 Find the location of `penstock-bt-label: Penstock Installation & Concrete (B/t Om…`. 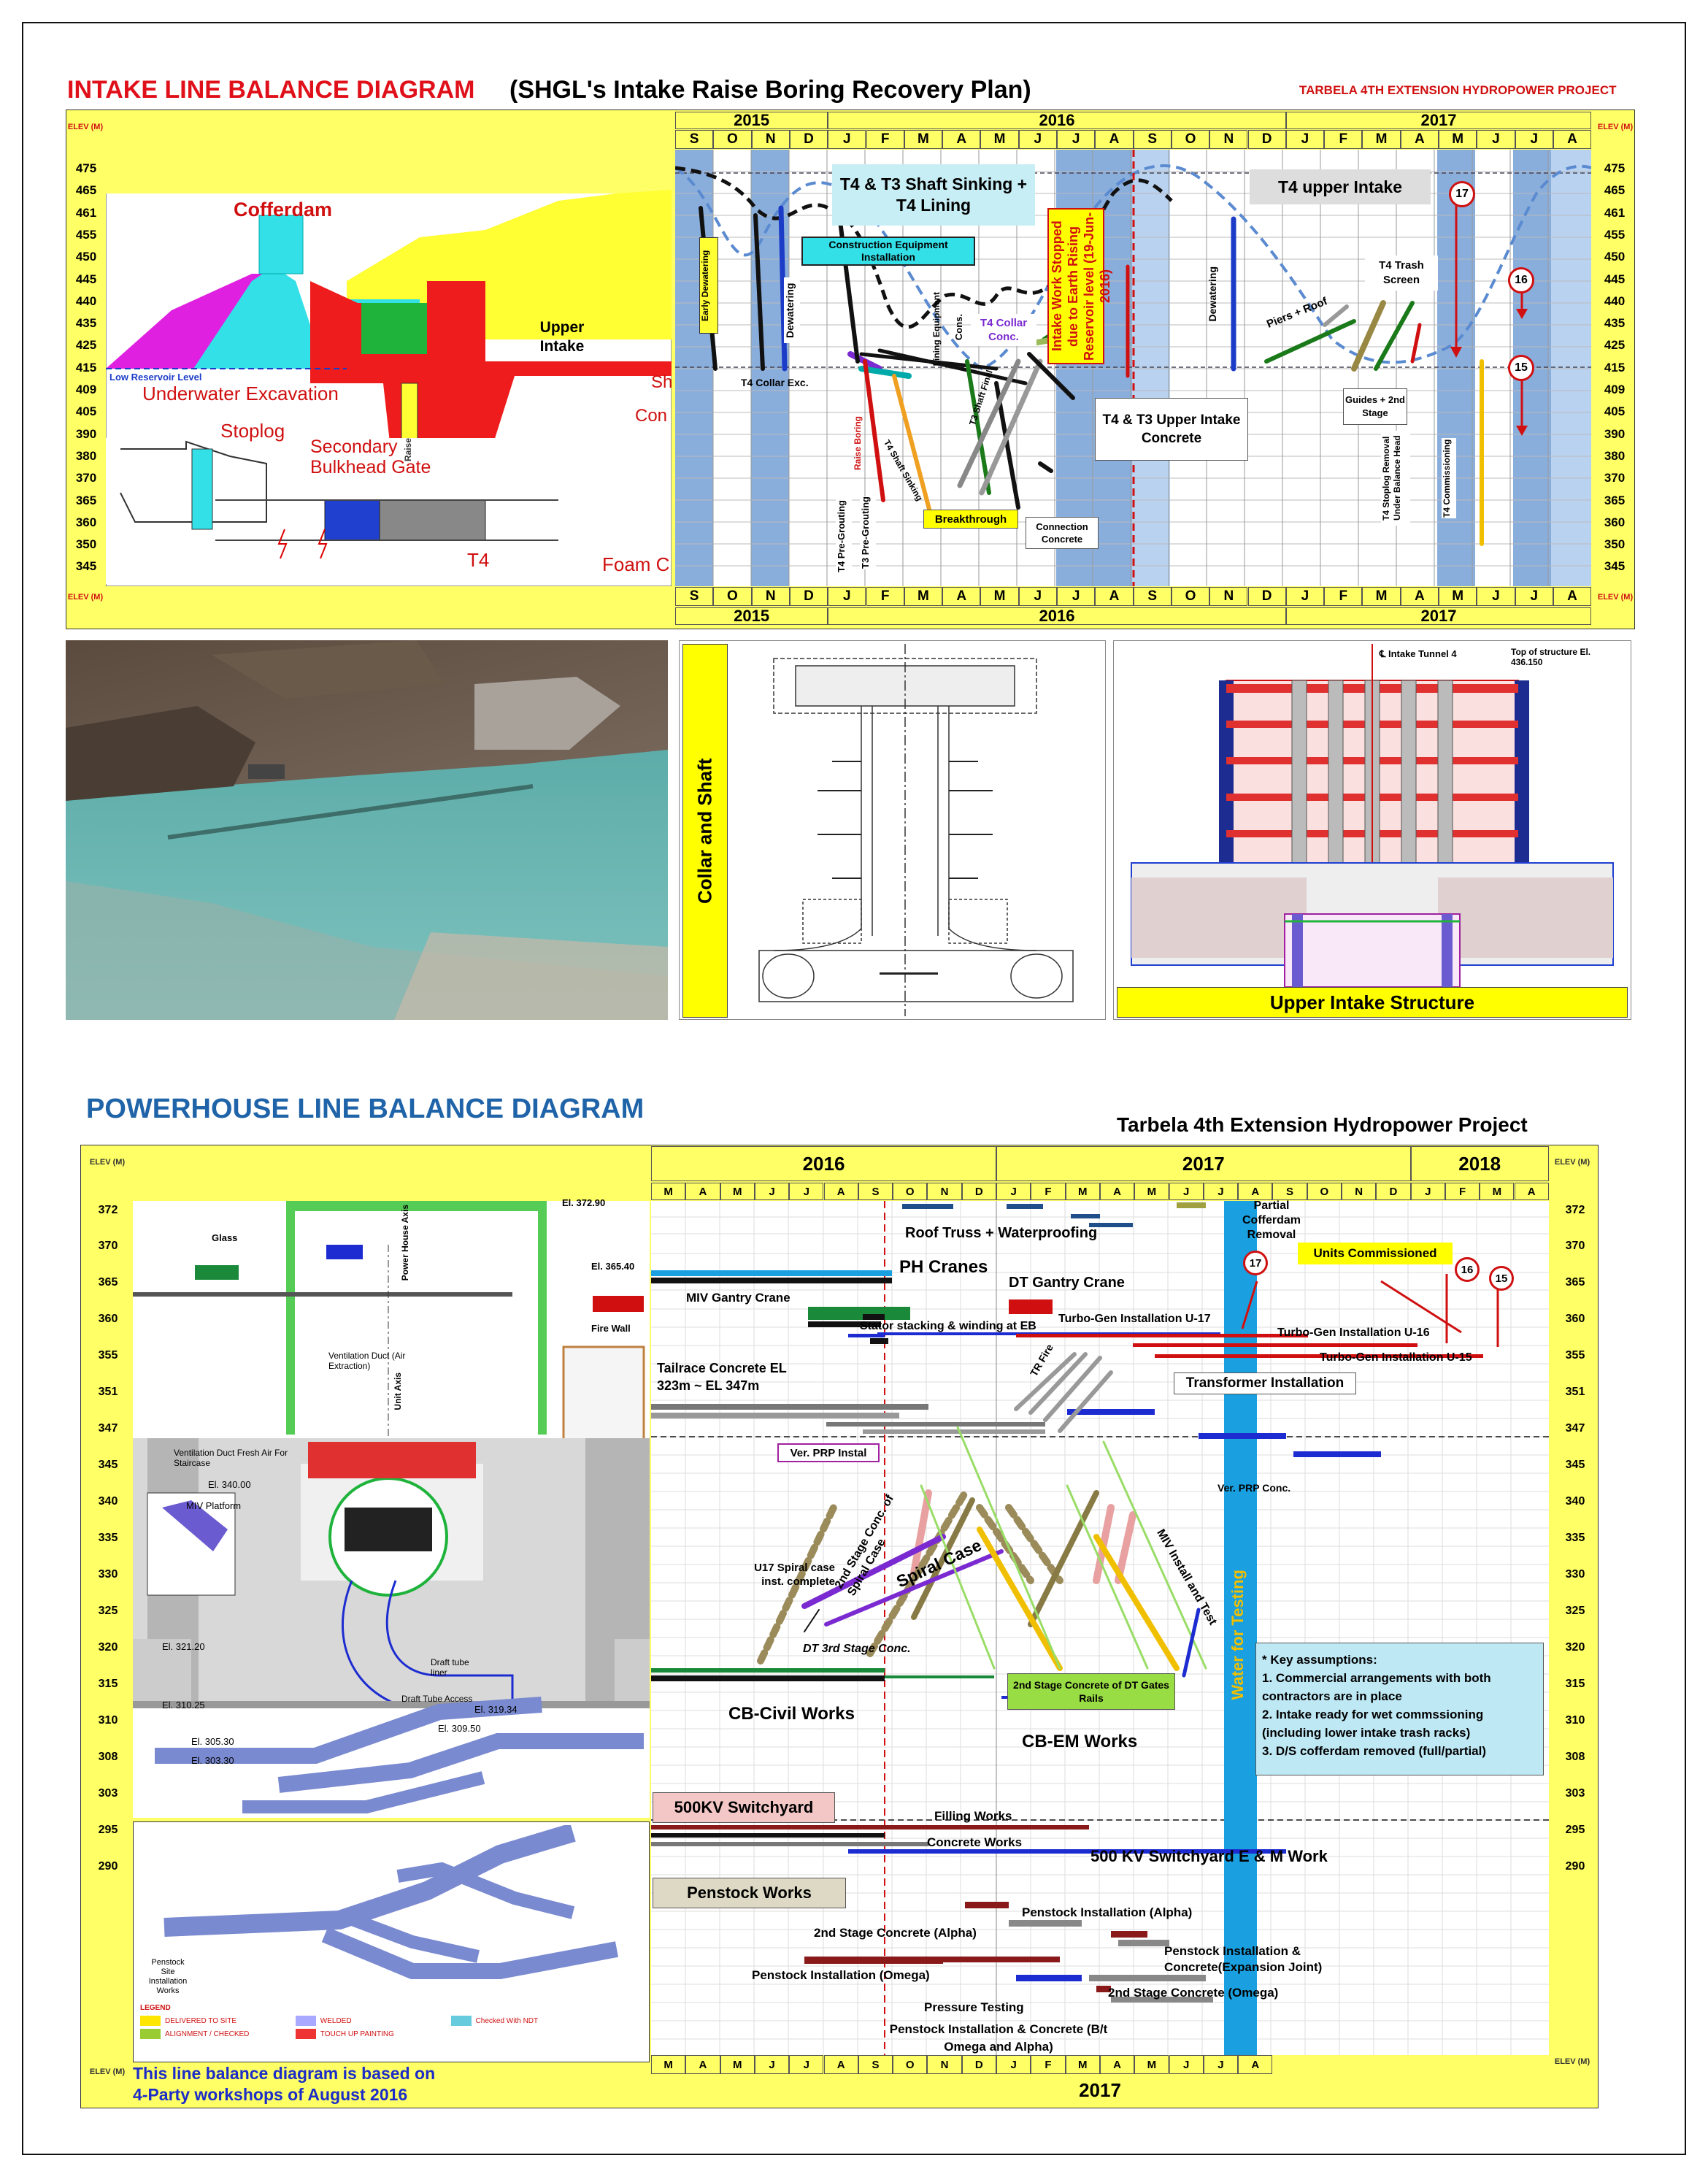

penstock-bt-label: Penstock Installation & Concrete (B/t Om… is located at coordinates (998, 2038).